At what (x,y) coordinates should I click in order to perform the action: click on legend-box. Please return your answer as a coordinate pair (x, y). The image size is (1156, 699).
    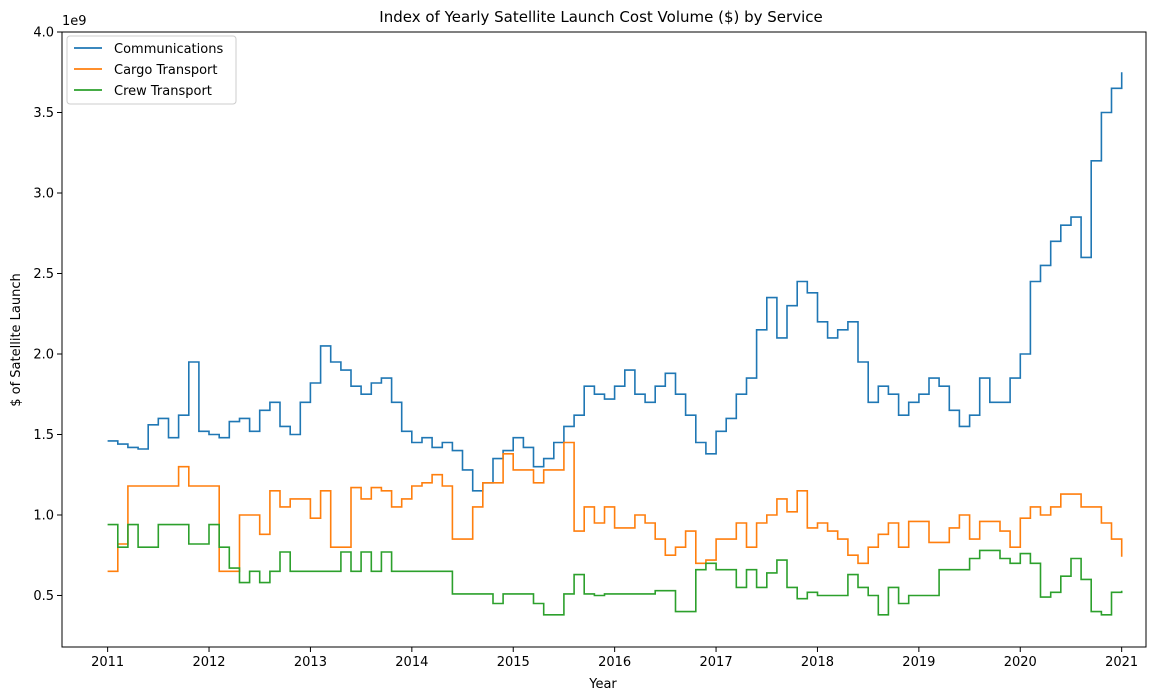
    Looking at the image, I should click on (151, 70).